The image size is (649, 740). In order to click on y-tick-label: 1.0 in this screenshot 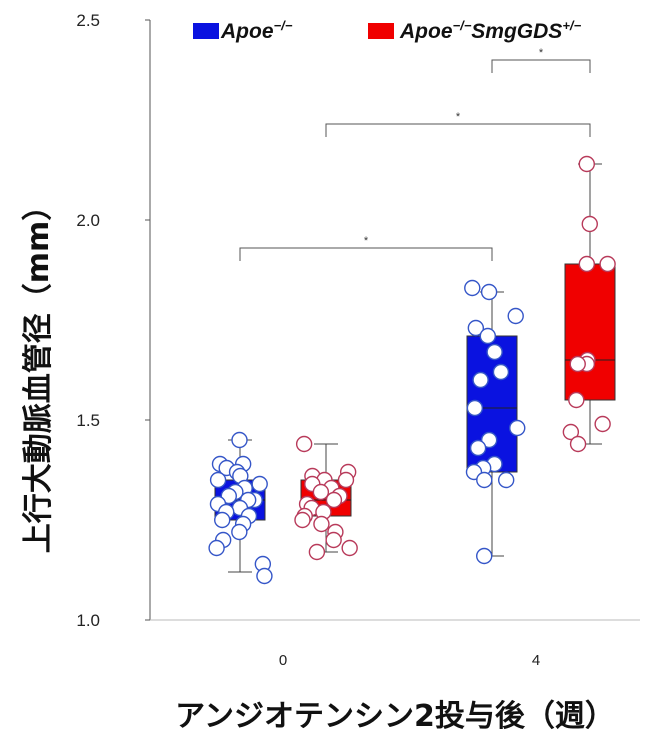, I will do `click(88, 620)`.